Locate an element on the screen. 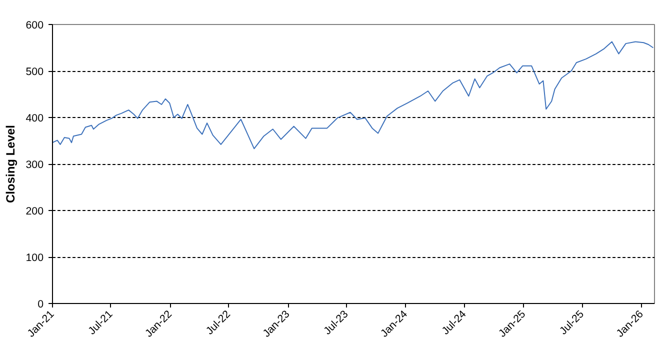 The image size is (671, 347). y-axis-title: Closing Level is located at coordinates (11, 164).